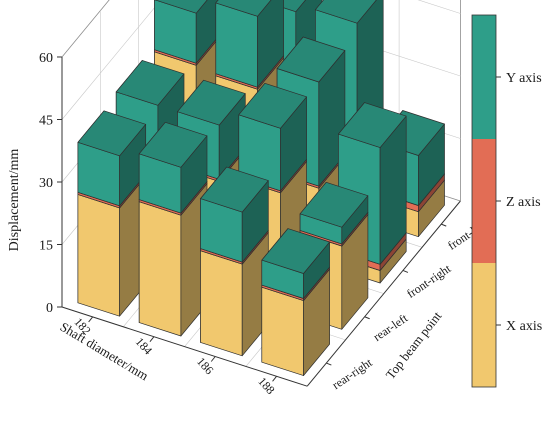  Describe the element at coordinates (353, 373) in the screenshot. I see `y-tick-label: rear-right` at that location.